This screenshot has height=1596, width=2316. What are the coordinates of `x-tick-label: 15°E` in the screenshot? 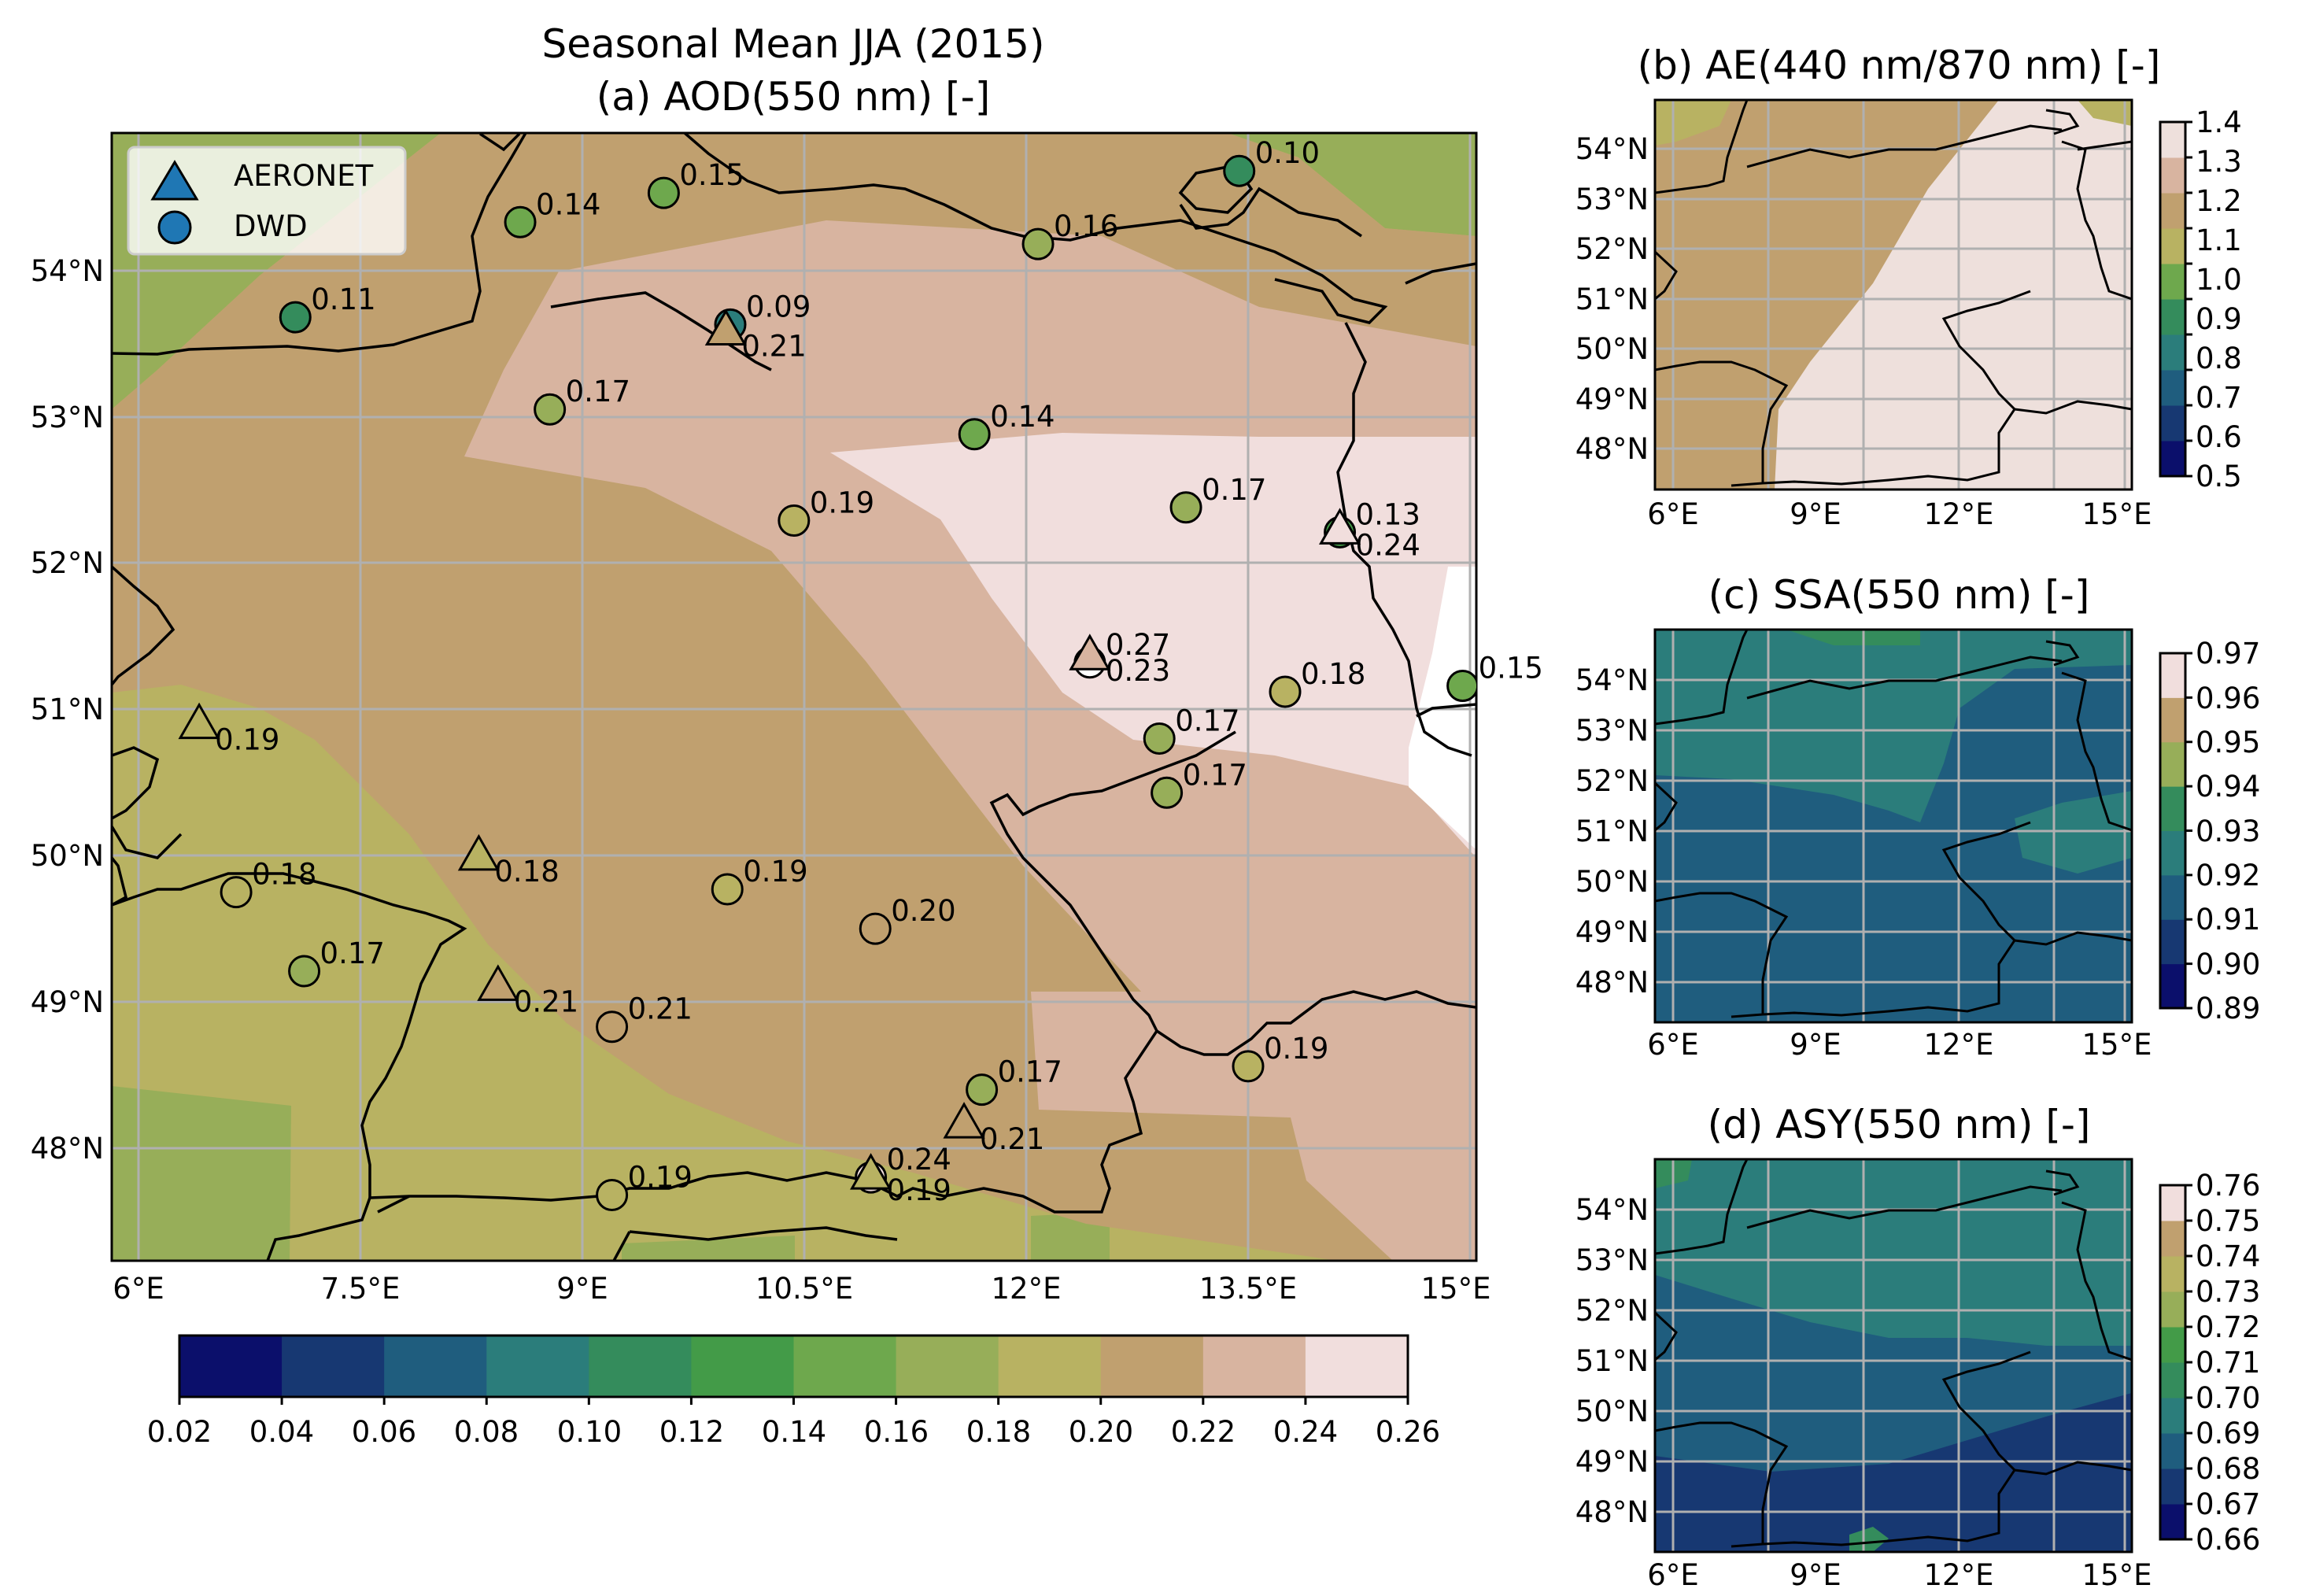 It's located at (1456, 1289).